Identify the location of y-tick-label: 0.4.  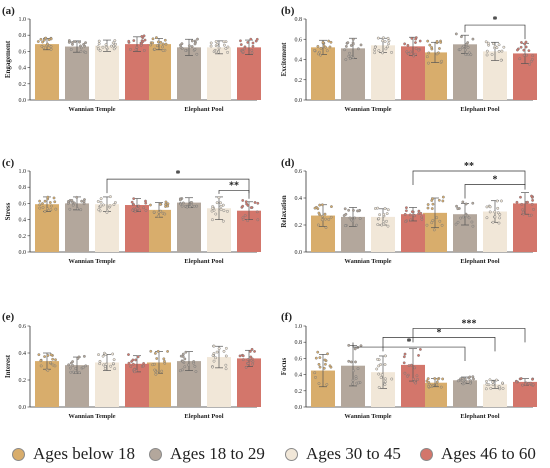
(299, 376).